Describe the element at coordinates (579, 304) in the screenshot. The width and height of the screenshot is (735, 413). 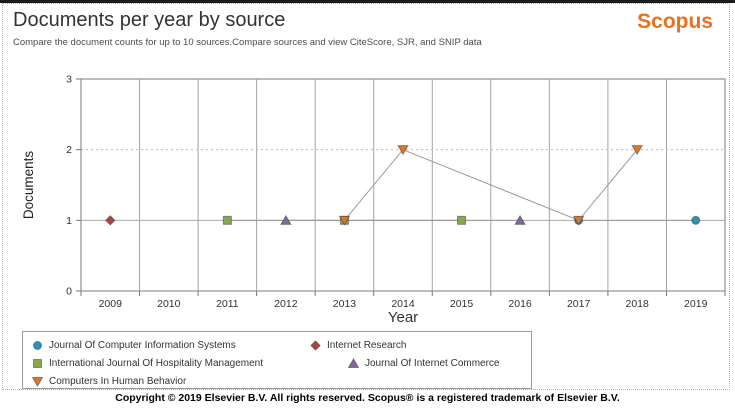
I see `tick-label: 2017` at that location.